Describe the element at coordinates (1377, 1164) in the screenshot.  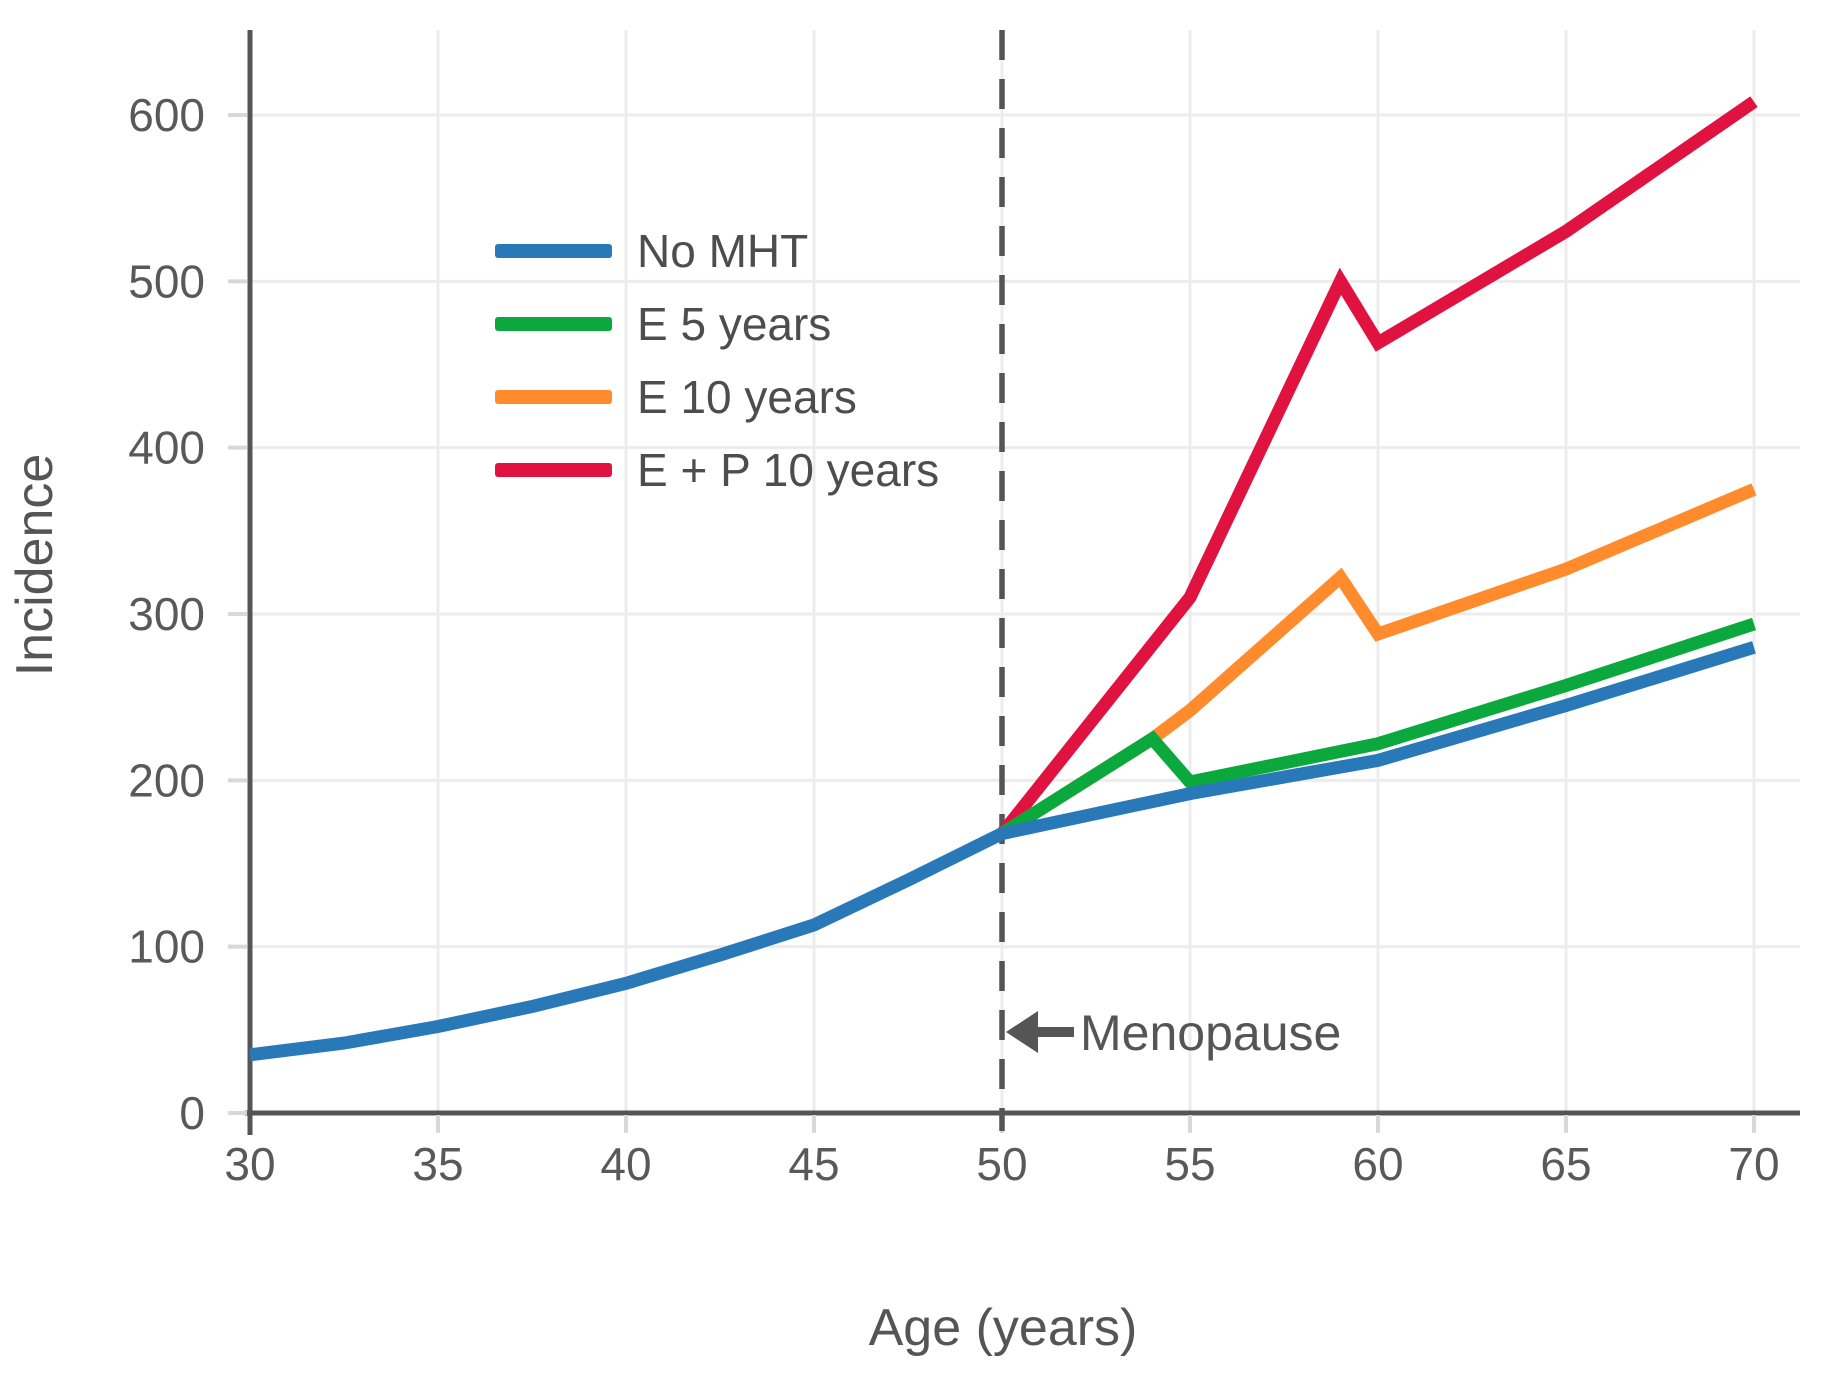
I see `x-tick-label-60: 60` at that location.